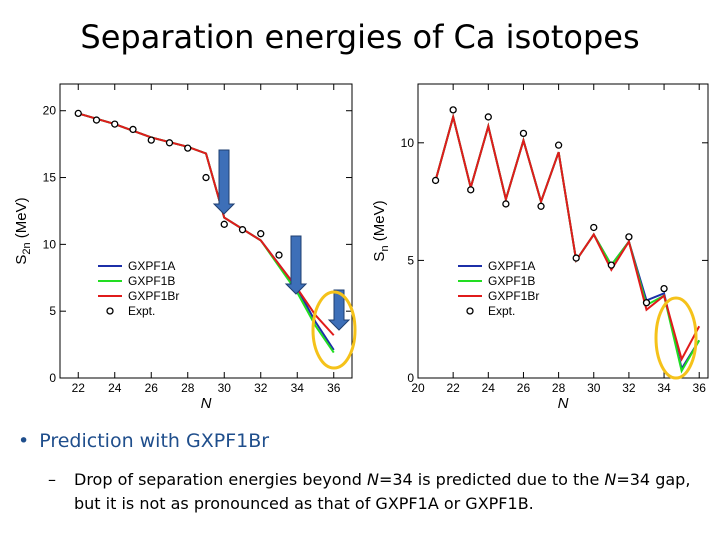 The image size is (720, 540). Describe the element at coordinates (418, 388) in the screenshot. I see `x-tick-label: 20` at that location.